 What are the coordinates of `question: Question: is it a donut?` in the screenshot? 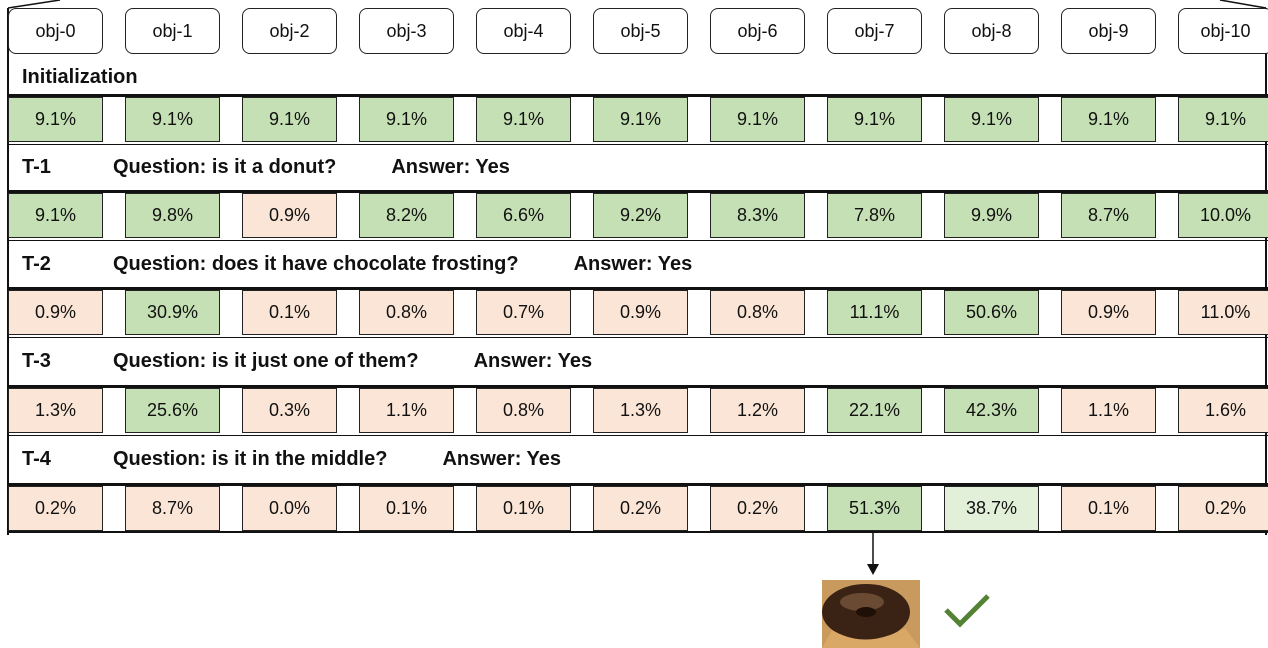 It's located at (225, 167).